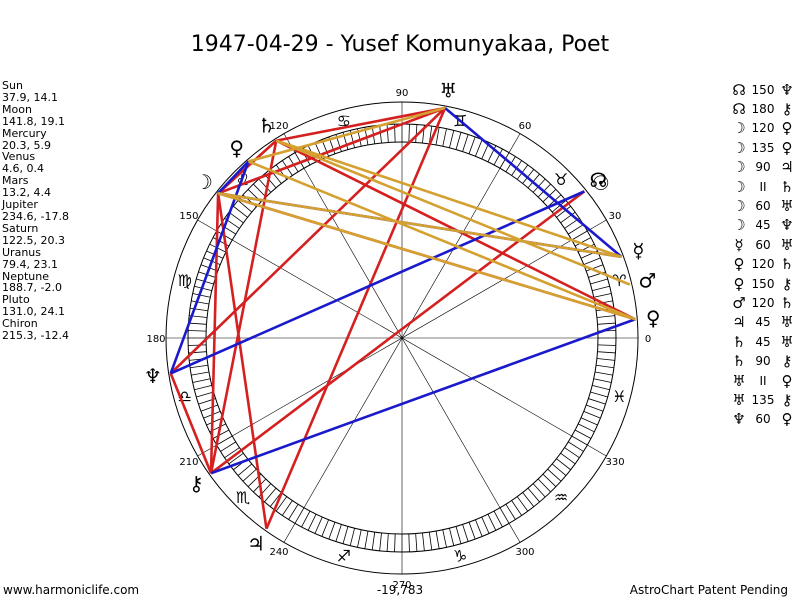 The image size is (800, 600). Describe the element at coordinates (763, 109) in the screenshot. I see `aspect-degree: 180` at that location.